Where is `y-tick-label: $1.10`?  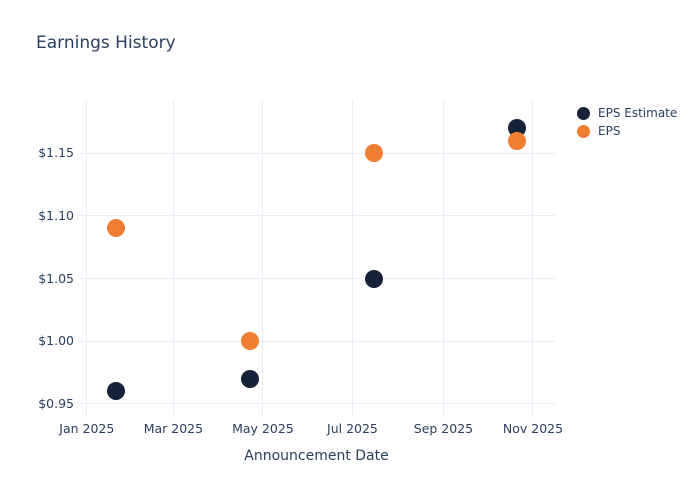
y-tick-label: $1.10 is located at coordinates (56, 215).